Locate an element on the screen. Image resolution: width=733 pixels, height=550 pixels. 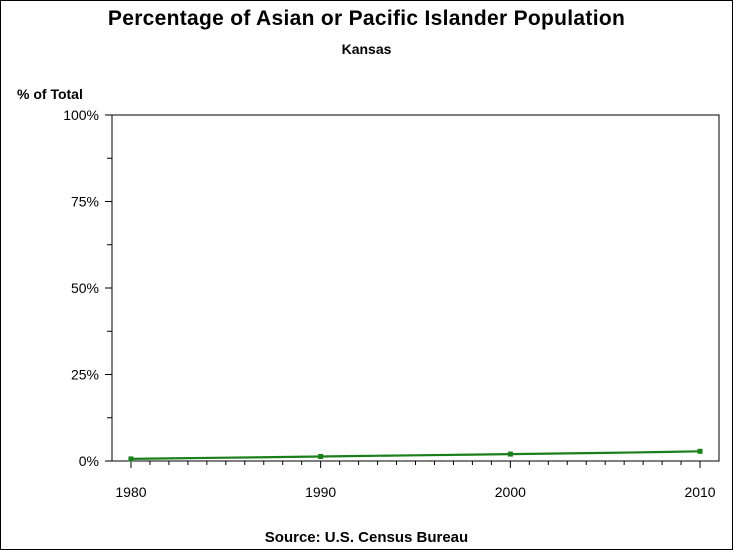
y-tick-label: 75% is located at coordinates (85, 202).